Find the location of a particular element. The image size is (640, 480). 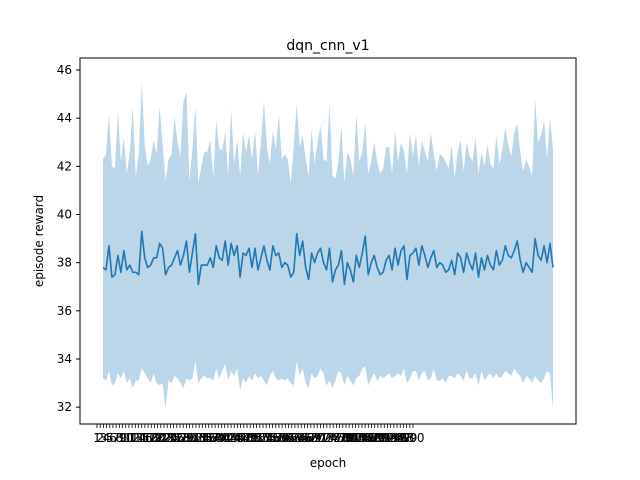

x-tick-label: 81 is located at coordinates (352, 438).